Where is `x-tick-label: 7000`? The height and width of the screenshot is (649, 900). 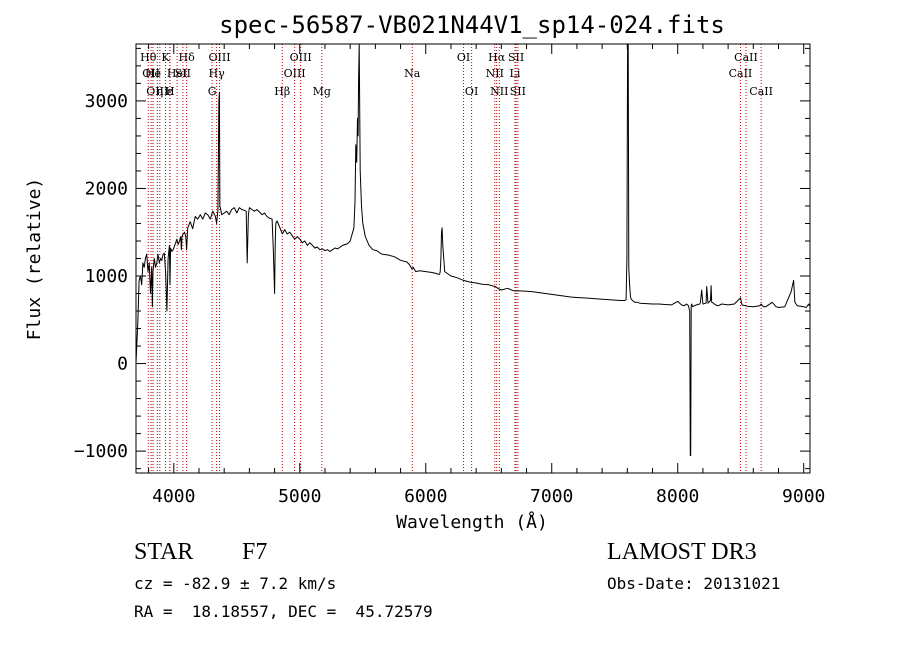
x-tick-label: 7000 is located at coordinates (551, 496).